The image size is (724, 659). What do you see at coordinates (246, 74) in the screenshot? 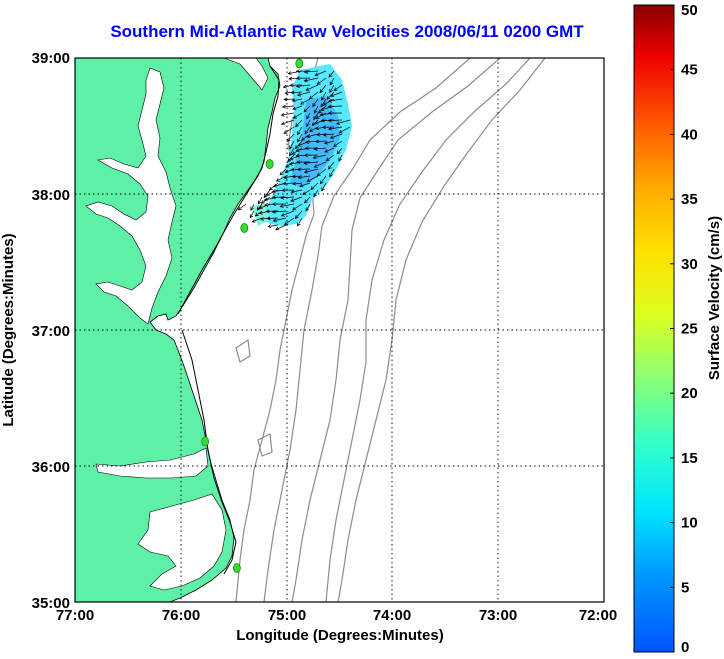
I see `delaware-bay` at bounding box center [246, 74].